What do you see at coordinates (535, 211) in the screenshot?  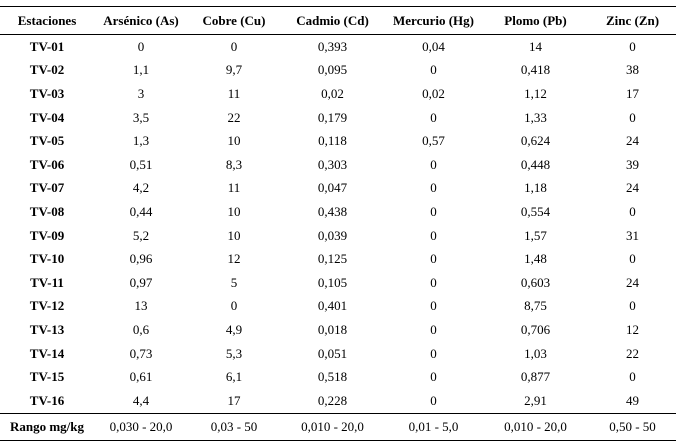 I see `cell-plomo: 0,554` at bounding box center [535, 211].